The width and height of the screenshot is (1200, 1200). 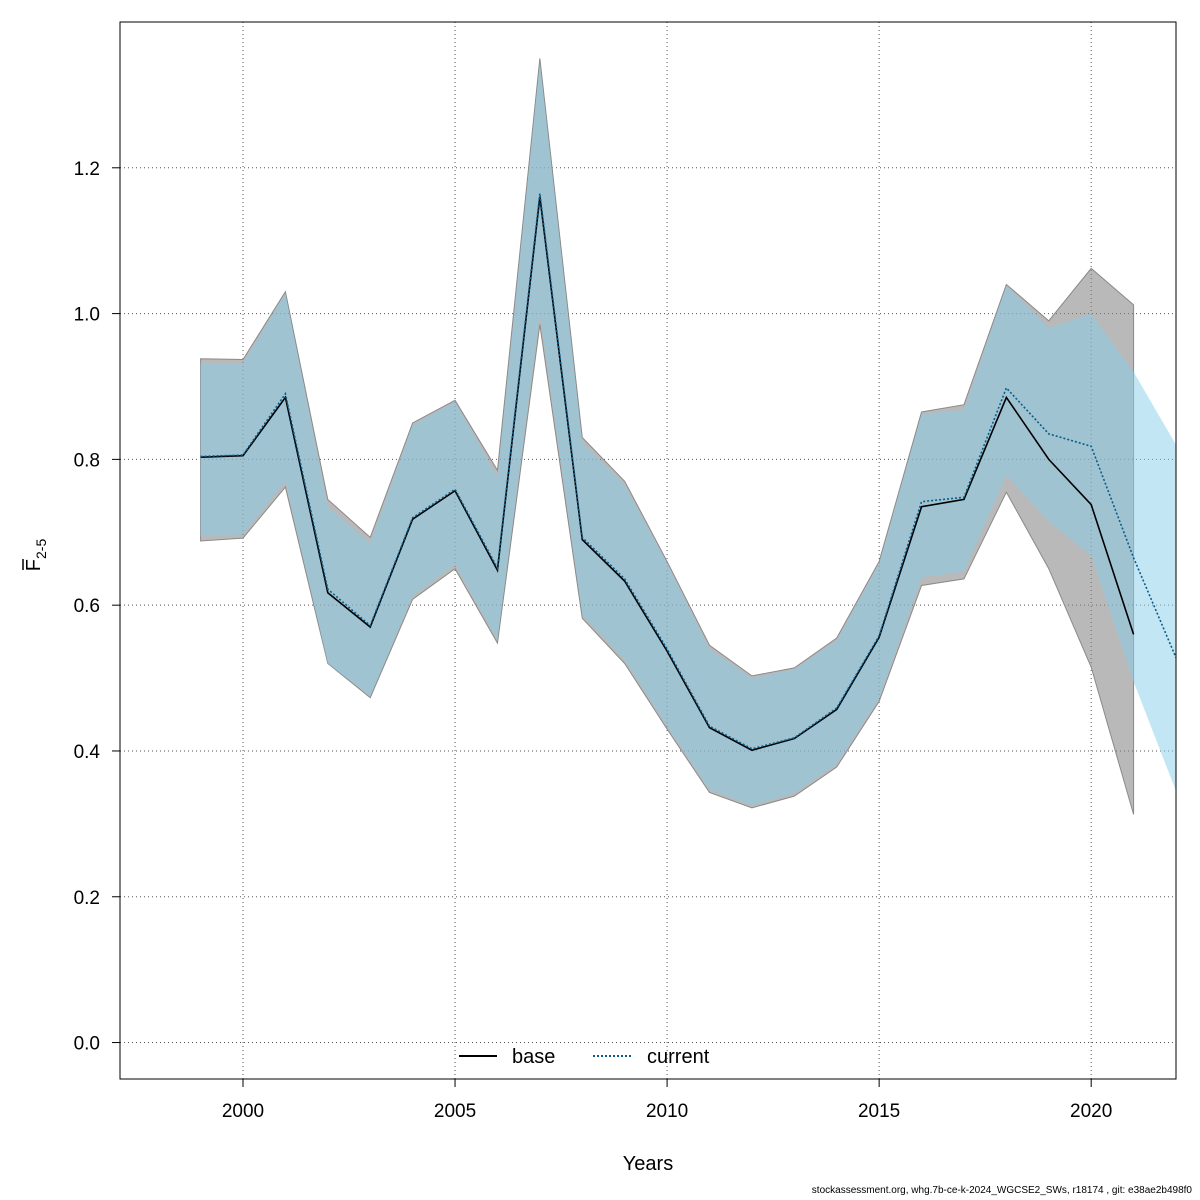 I want to click on y-tick-label: 0.2, so click(x=87, y=898).